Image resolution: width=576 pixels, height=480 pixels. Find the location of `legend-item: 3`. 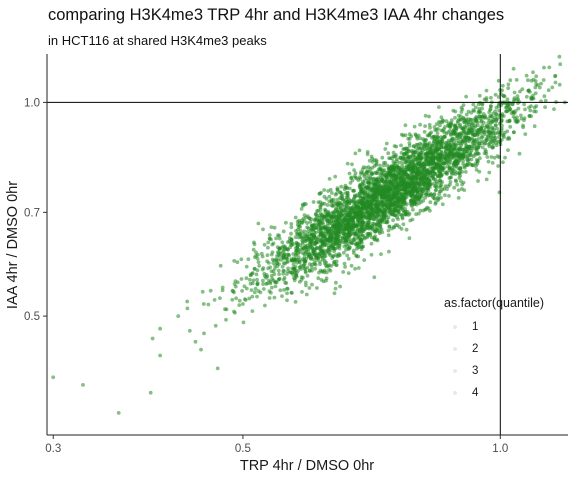

legend-item: 3 is located at coordinates (494, 371).